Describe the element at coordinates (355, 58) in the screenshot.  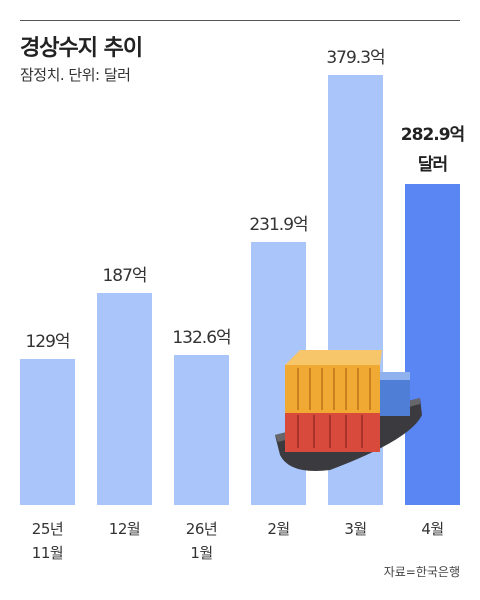
I see `value-label: 379.3억` at that location.